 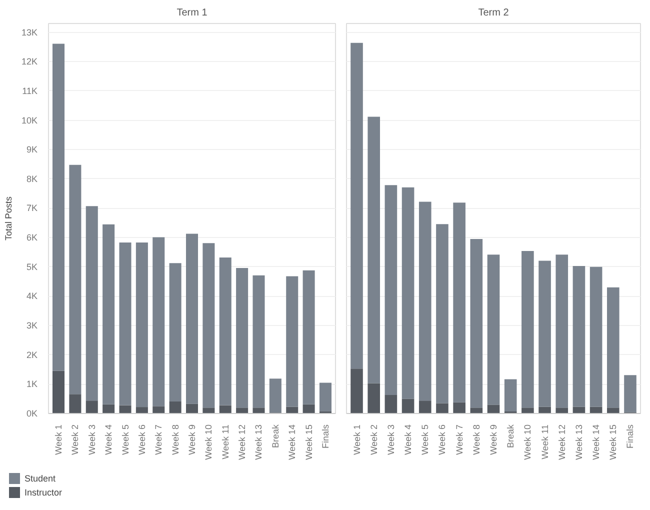 I want to click on y-tick-label: 4K, so click(x=32, y=296).